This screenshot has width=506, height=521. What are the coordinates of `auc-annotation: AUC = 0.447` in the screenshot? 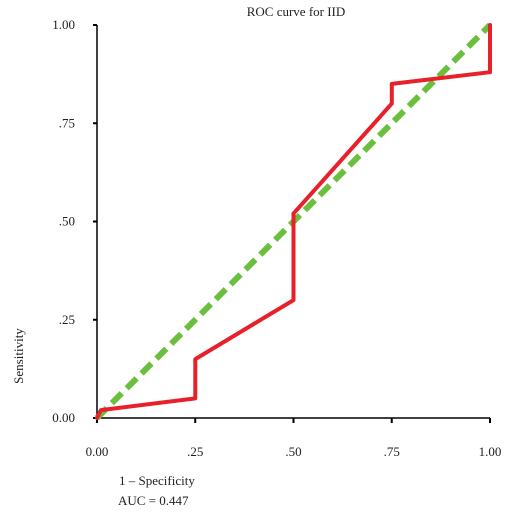 It's located at (153, 500).